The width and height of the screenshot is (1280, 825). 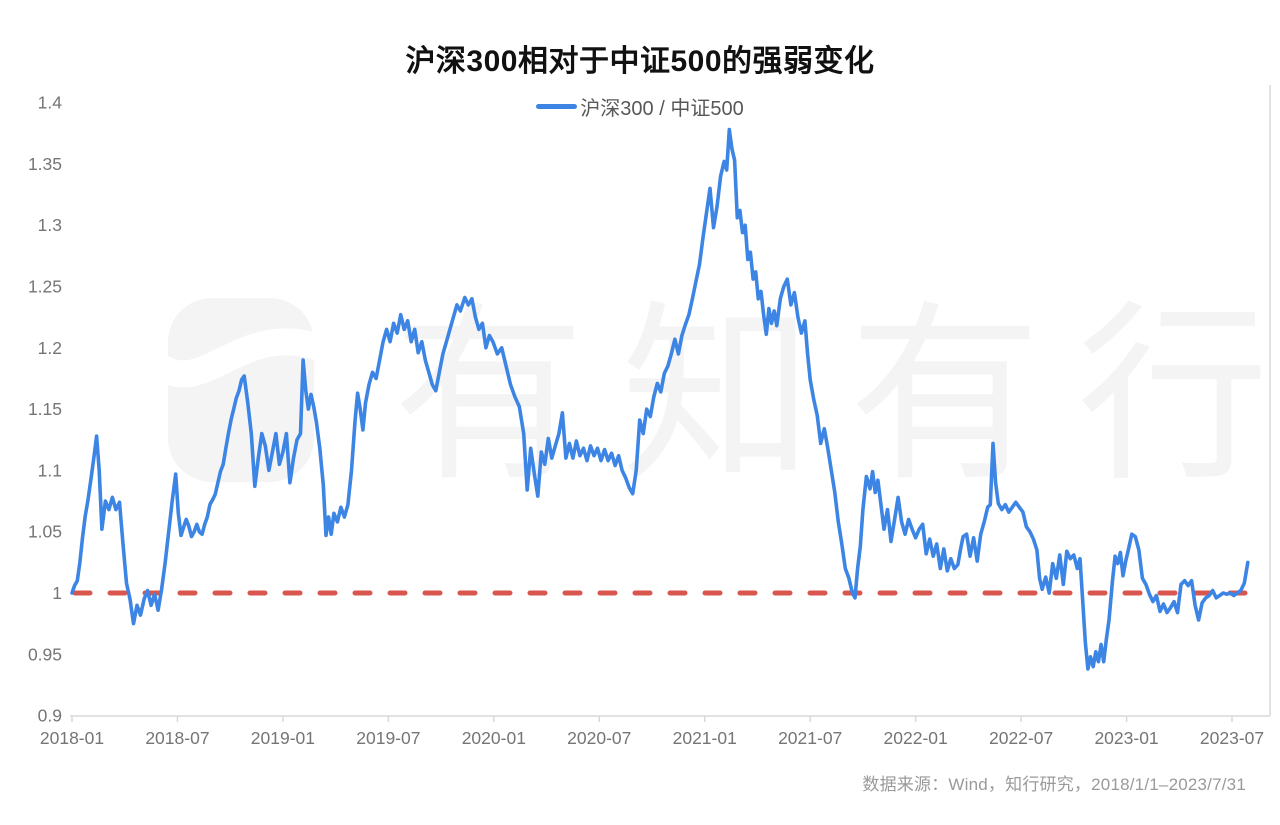 What do you see at coordinates (50, 225) in the screenshot?
I see `y-tick-label: 1.3` at bounding box center [50, 225].